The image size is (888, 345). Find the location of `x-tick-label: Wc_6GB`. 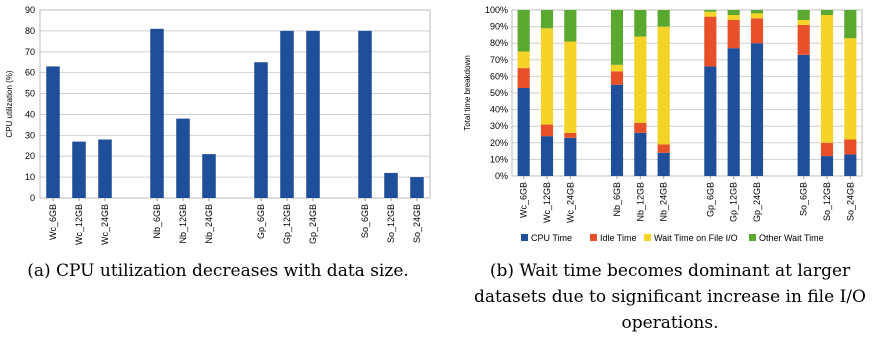

x-tick-label: Wc_6GB is located at coordinates (524, 200).